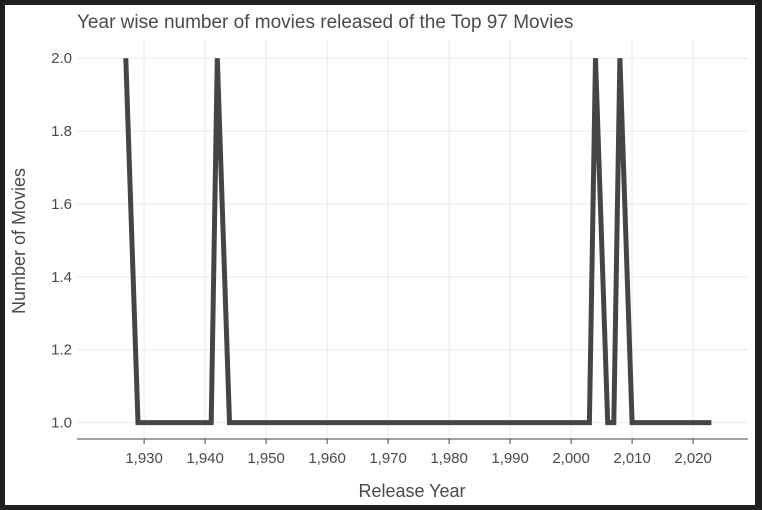  What do you see at coordinates (449, 458) in the screenshot?
I see `x-tick-label: 1,980` at bounding box center [449, 458].